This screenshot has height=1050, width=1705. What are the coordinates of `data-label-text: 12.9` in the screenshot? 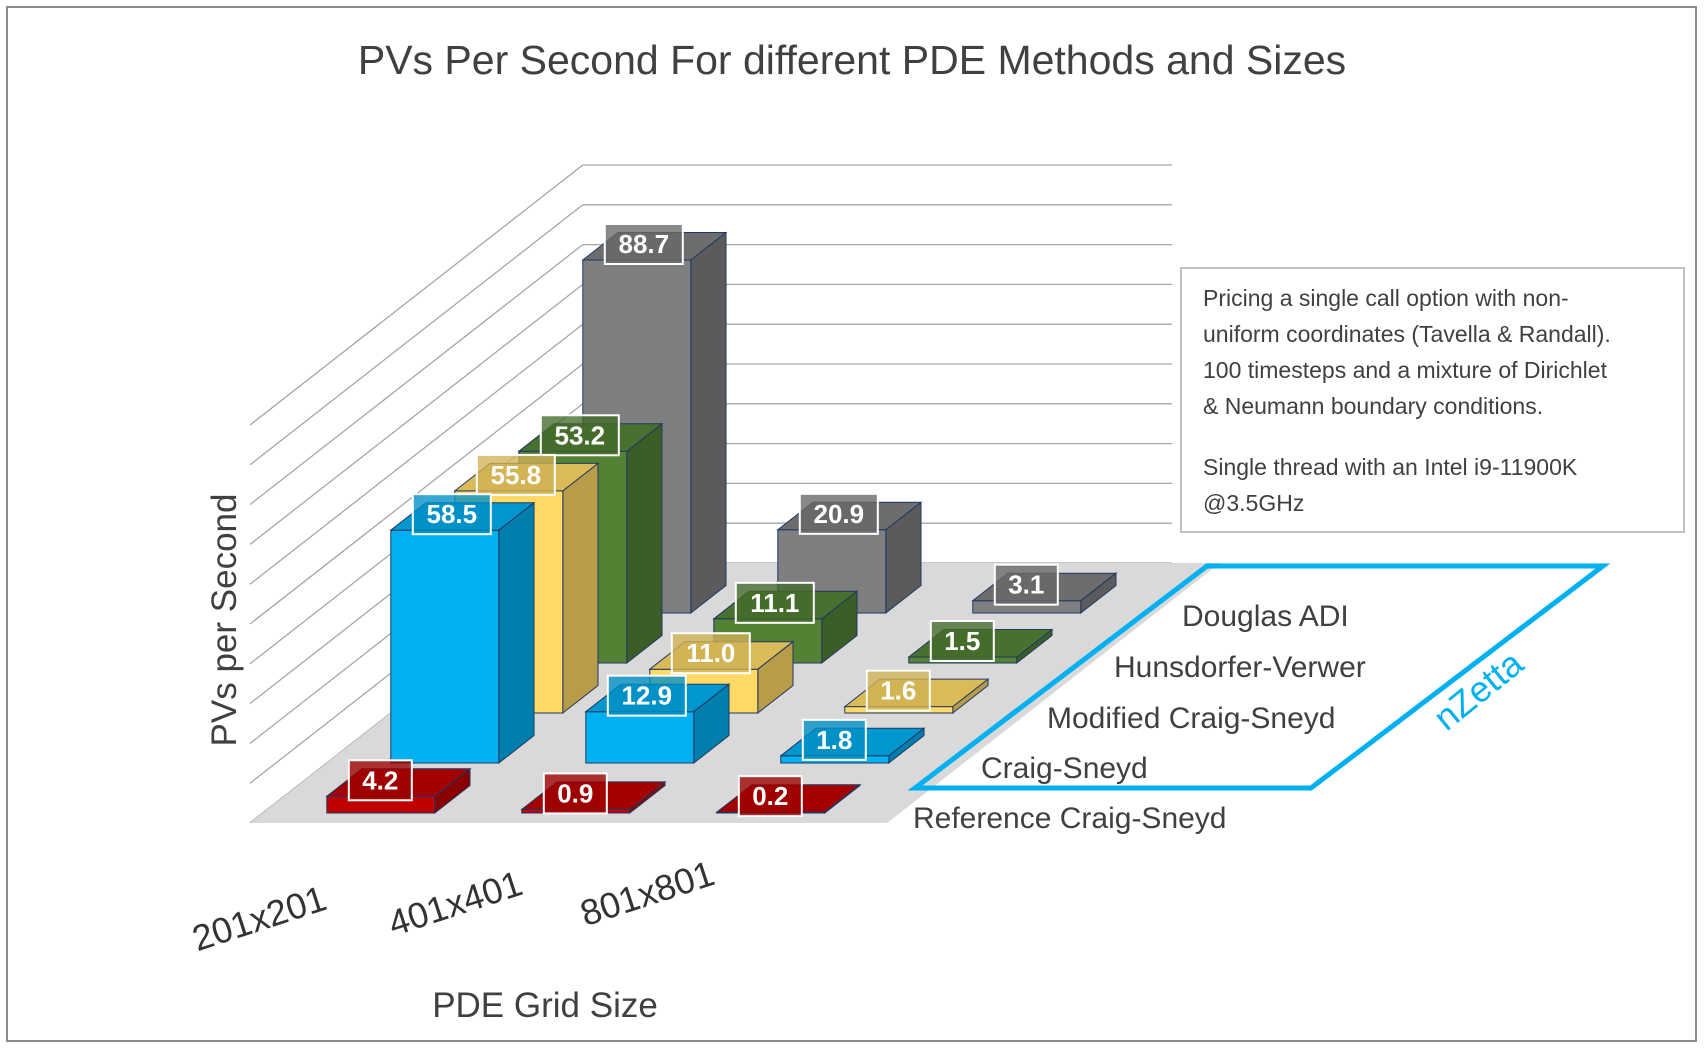 It's located at (646, 696).